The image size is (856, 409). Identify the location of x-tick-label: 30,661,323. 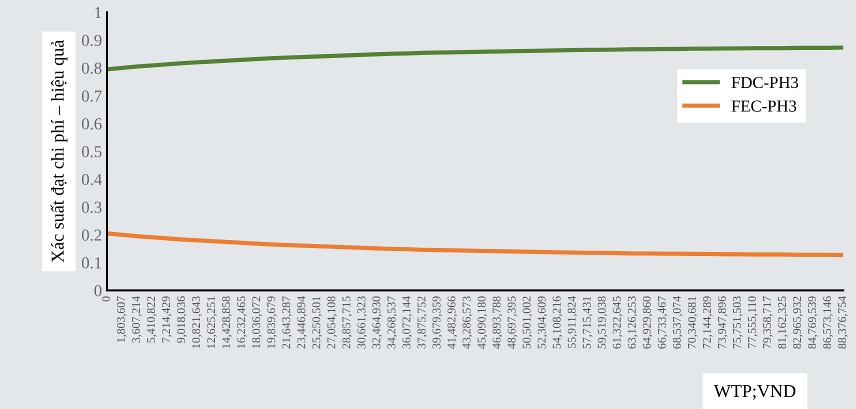
(362, 322).